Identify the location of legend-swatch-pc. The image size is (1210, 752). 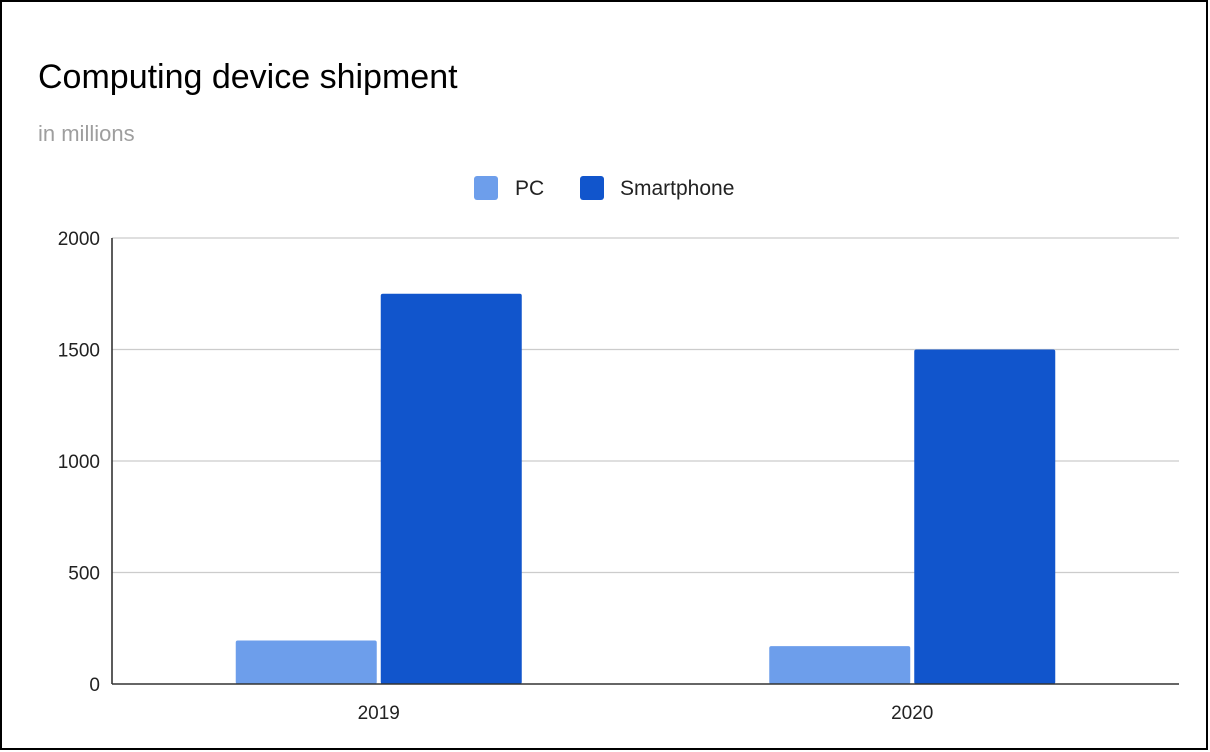
(486, 188).